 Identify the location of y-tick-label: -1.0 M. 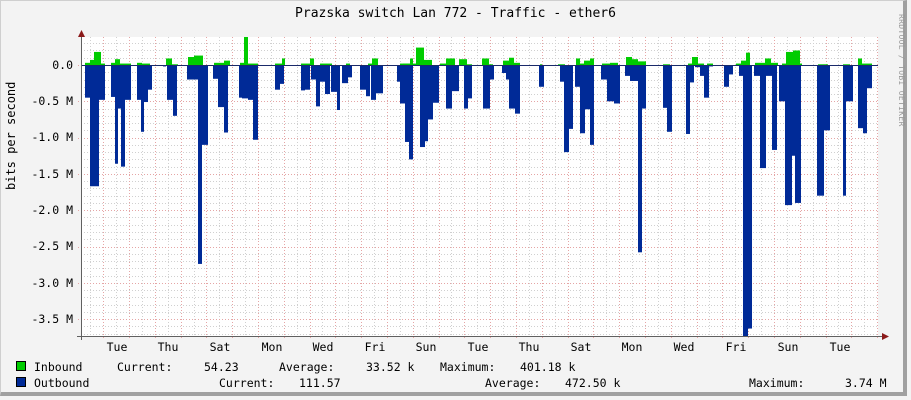
(52, 137).